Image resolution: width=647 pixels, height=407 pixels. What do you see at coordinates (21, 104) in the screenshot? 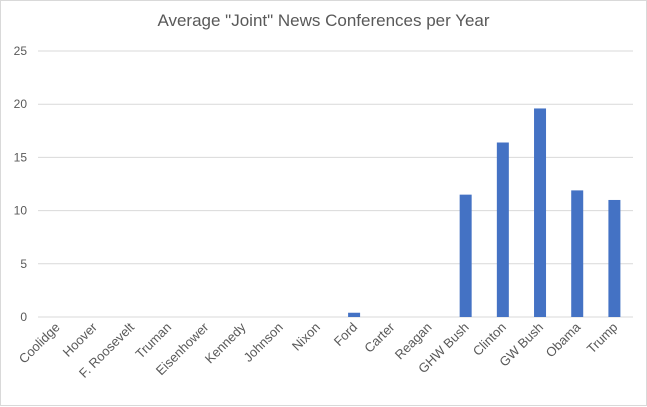
I see `y-tick-label: 20` at bounding box center [21, 104].